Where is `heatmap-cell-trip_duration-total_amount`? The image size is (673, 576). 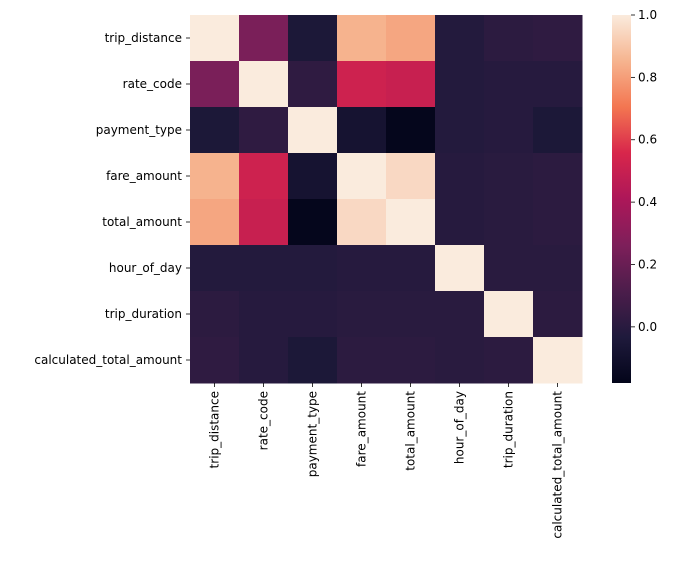
heatmap-cell-trip_duration-total_amount is located at coordinates (411, 314).